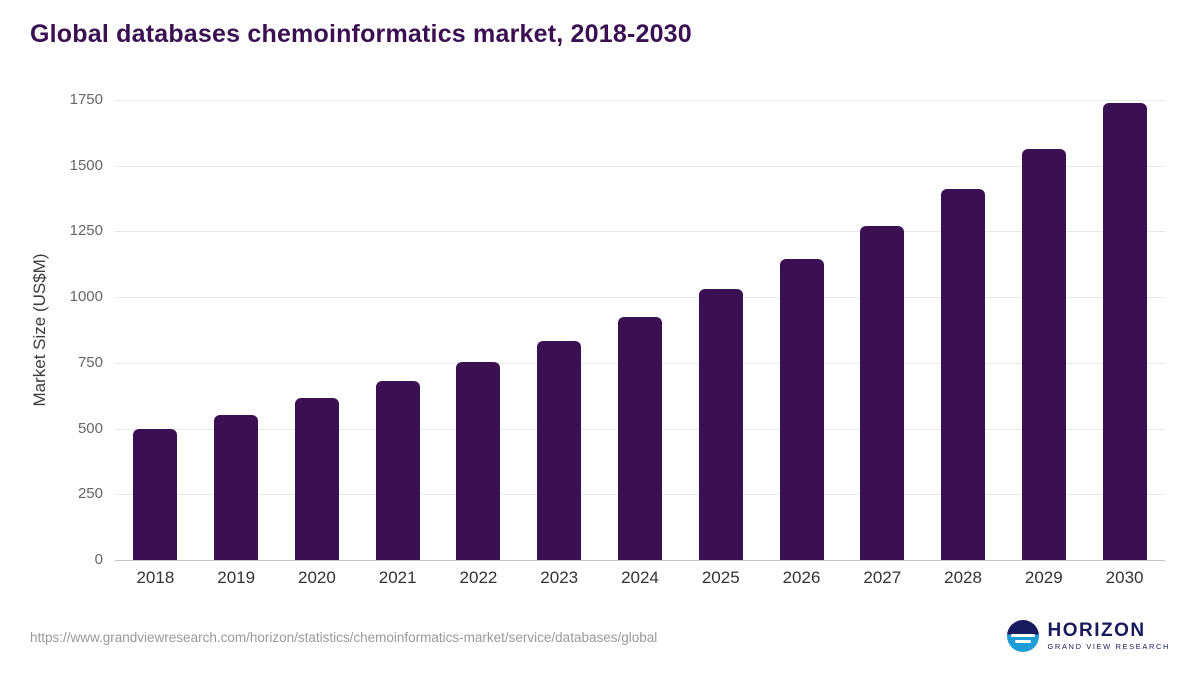  Describe the element at coordinates (317, 577) in the screenshot. I see `x-tick-label-2020: 2020` at that location.